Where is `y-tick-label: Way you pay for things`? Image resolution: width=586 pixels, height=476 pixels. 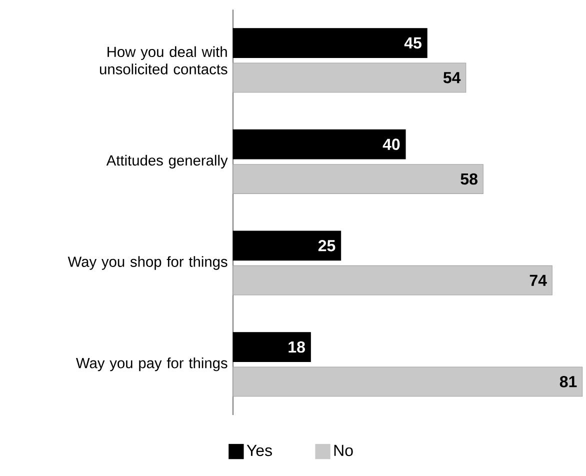 y-tick-label: Way you pay for things is located at coordinates (152, 365).